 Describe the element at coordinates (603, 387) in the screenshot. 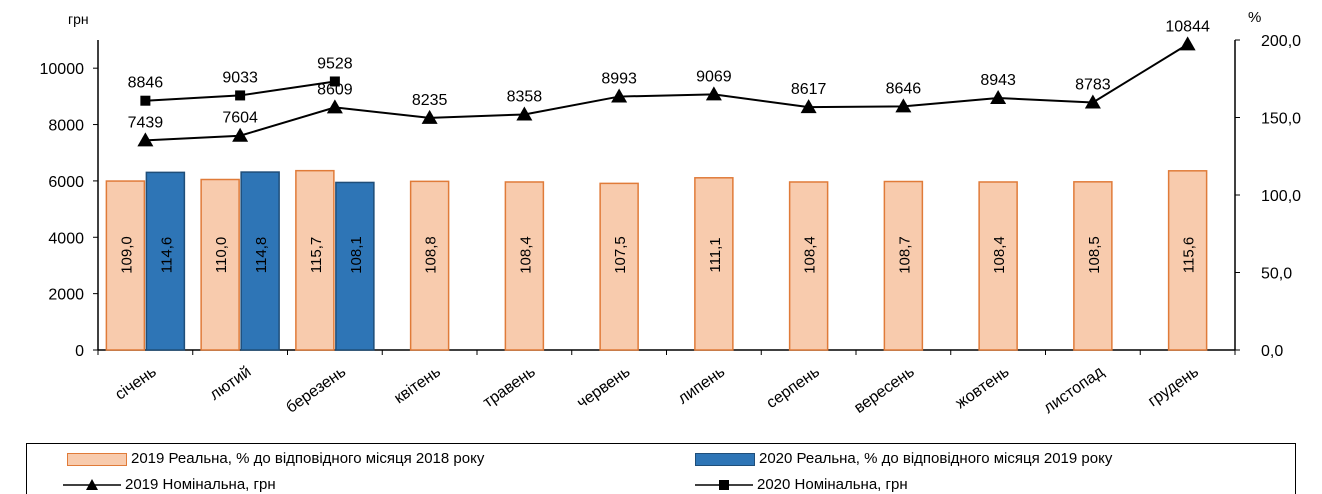

I see `x-tick-label: червень` at that location.